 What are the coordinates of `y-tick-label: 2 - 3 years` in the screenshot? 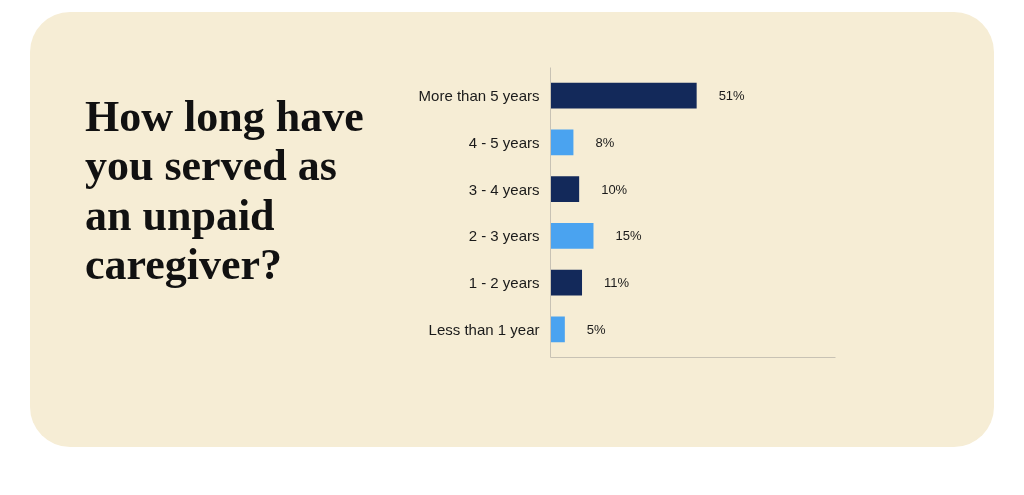 It's located at (504, 236).